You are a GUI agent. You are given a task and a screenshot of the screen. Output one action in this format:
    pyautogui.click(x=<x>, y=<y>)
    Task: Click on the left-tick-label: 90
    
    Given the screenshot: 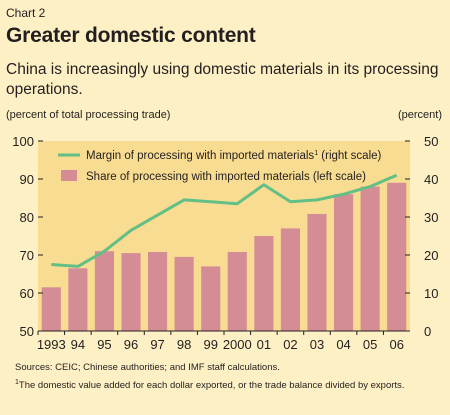 What is the action you would take?
    pyautogui.click(x=27, y=179)
    